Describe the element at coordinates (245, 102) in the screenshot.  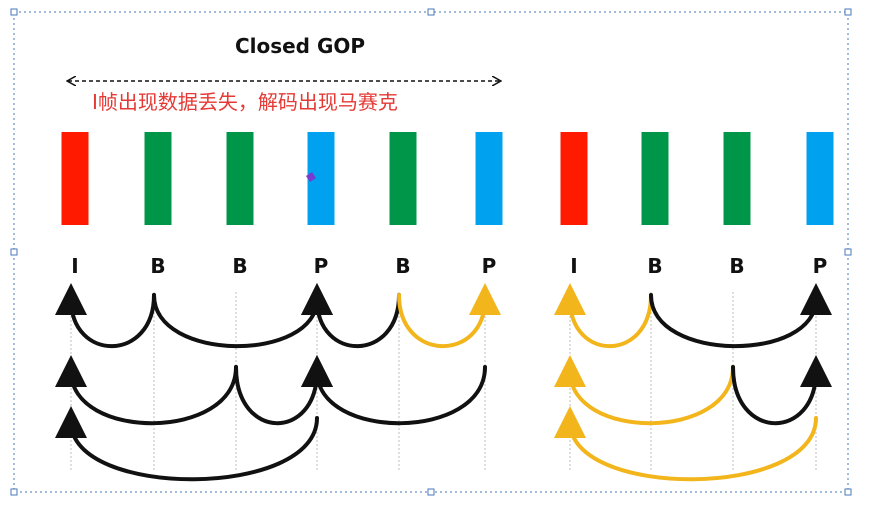
I see `error-note: I帧出现数据丢失，解码出现马赛克` at that location.